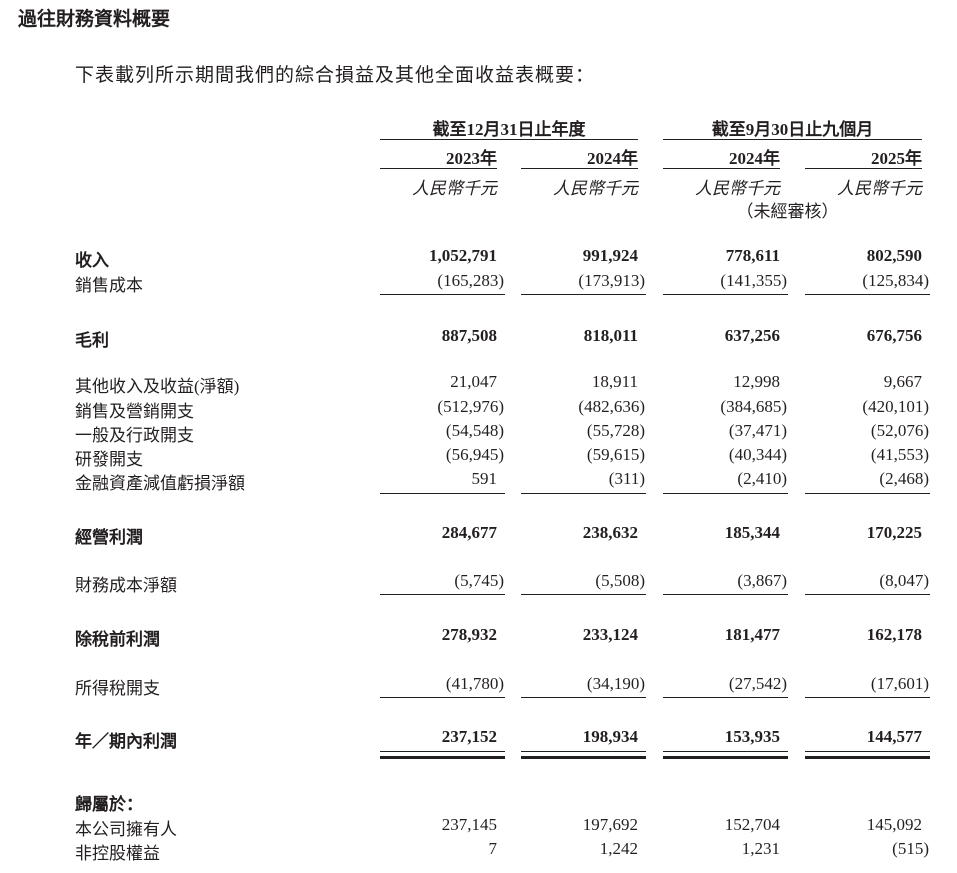 This screenshot has height=873, width=957. I want to click on row-label: 本公司擁有人, so click(126, 829).